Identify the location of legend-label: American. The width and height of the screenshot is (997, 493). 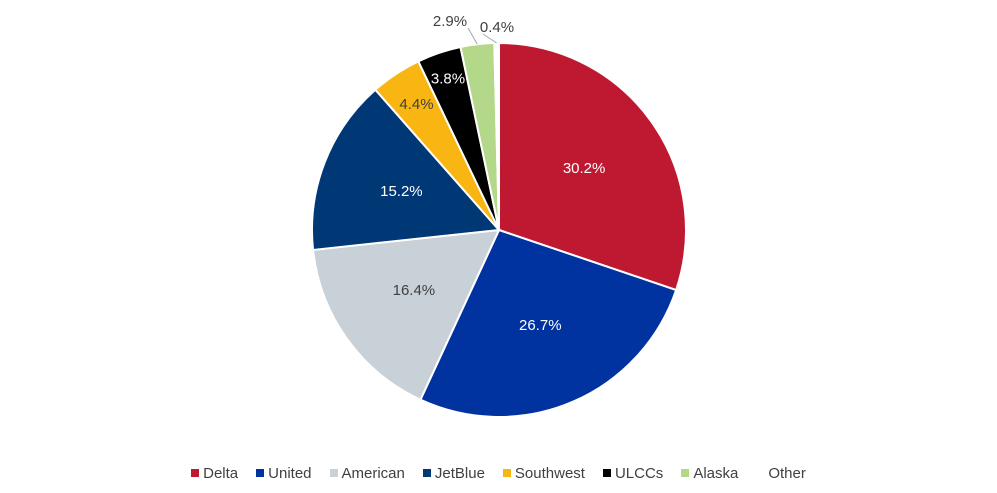
(373, 473).